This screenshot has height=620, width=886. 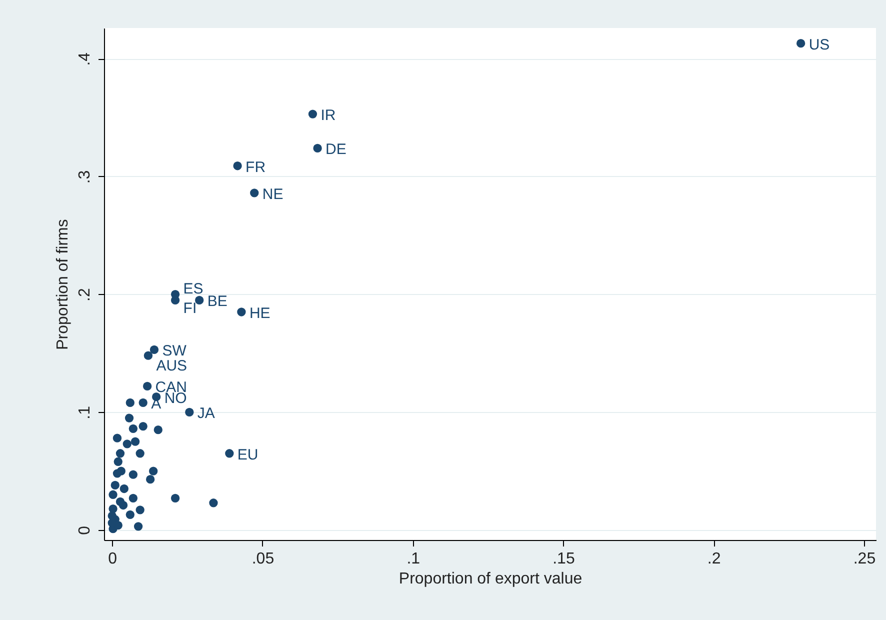 What do you see at coordinates (113, 559) in the screenshot?
I see `x-tick-label: 0` at bounding box center [113, 559].